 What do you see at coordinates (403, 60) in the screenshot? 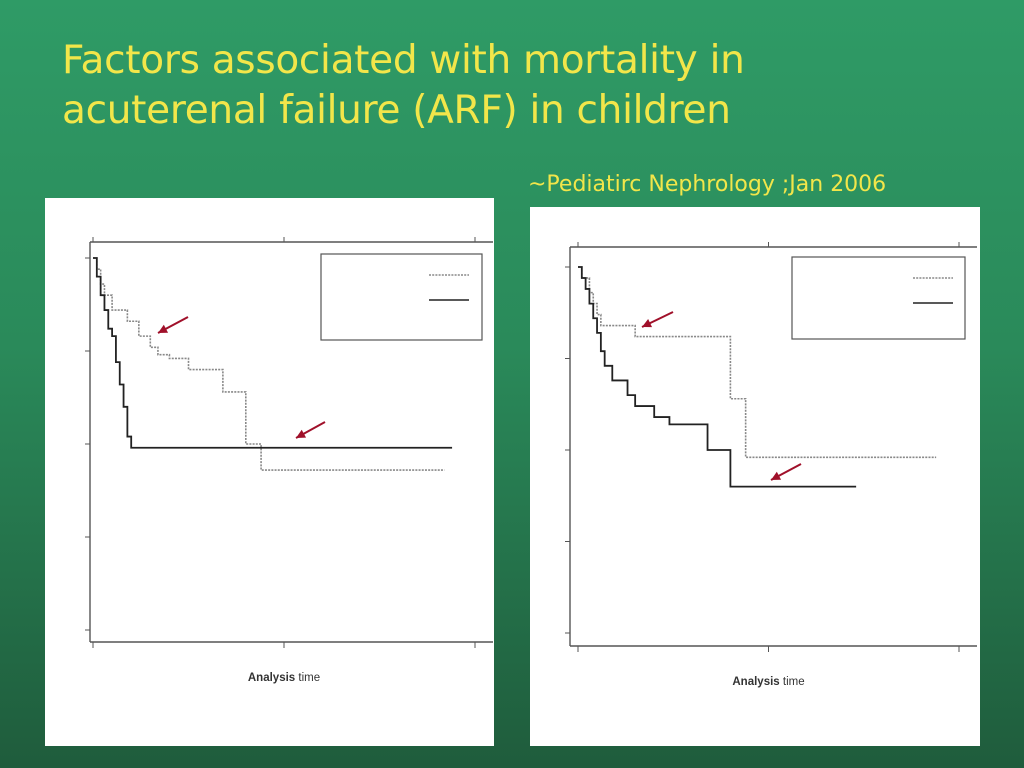
I see `slide-title-line-1: Factors associated with mortality in` at bounding box center [403, 60].